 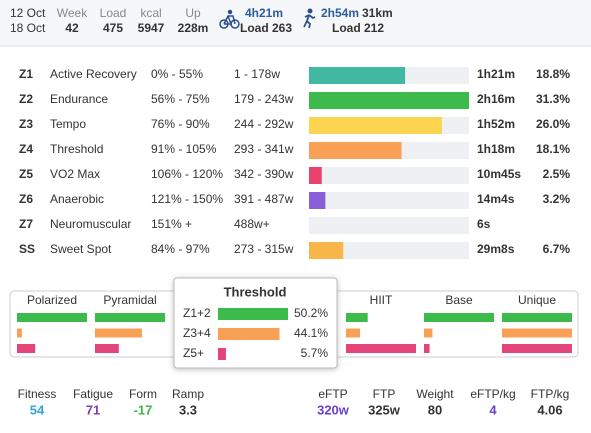 What do you see at coordinates (75, 174) in the screenshot?
I see `zone-name: VO2 Max` at bounding box center [75, 174].